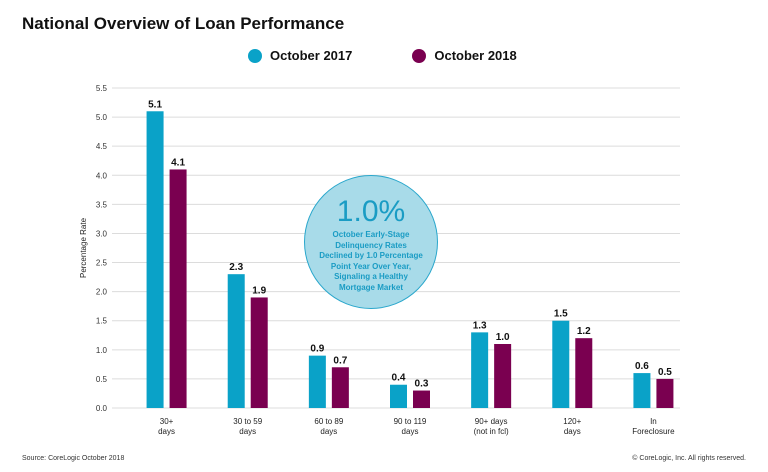  What do you see at coordinates (561, 314) in the screenshot?
I see `data-label: 1.5` at bounding box center [561, 314].